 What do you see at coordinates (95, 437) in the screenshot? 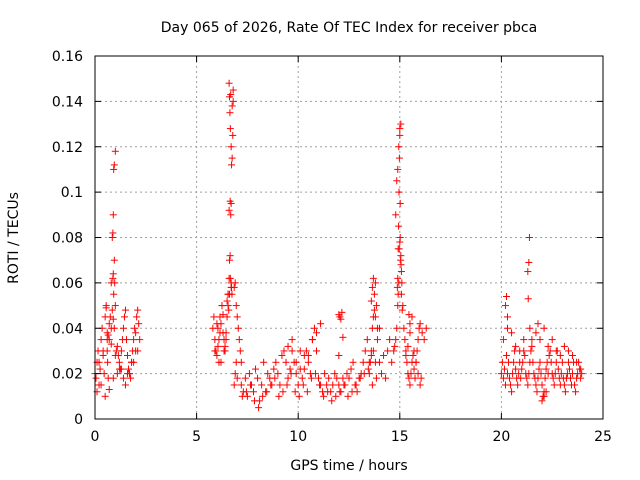
I see `x-tick-label: 0` at bounding box center [95, 437].